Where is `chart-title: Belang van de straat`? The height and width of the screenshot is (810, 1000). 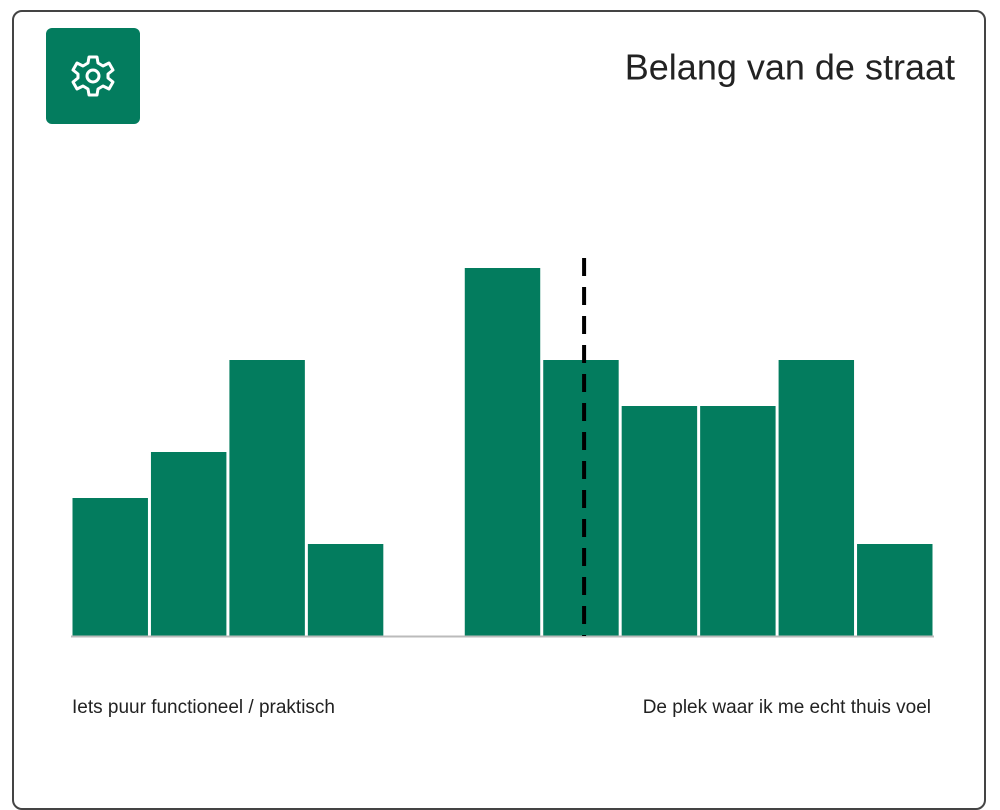 chart-title: Belang van de straat is located at coordinates (790, 67).